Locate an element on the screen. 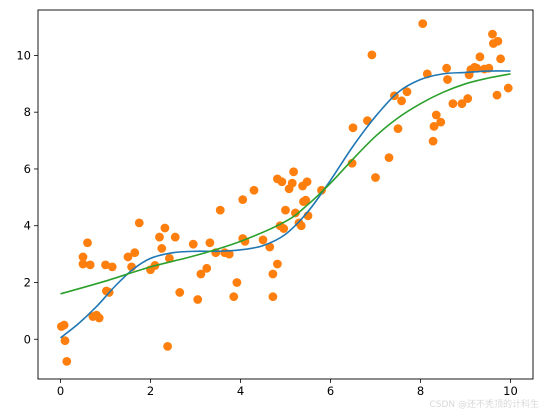  watermark: CSDN @还不秃顶的计科生 is located at coordinates (484, 405).